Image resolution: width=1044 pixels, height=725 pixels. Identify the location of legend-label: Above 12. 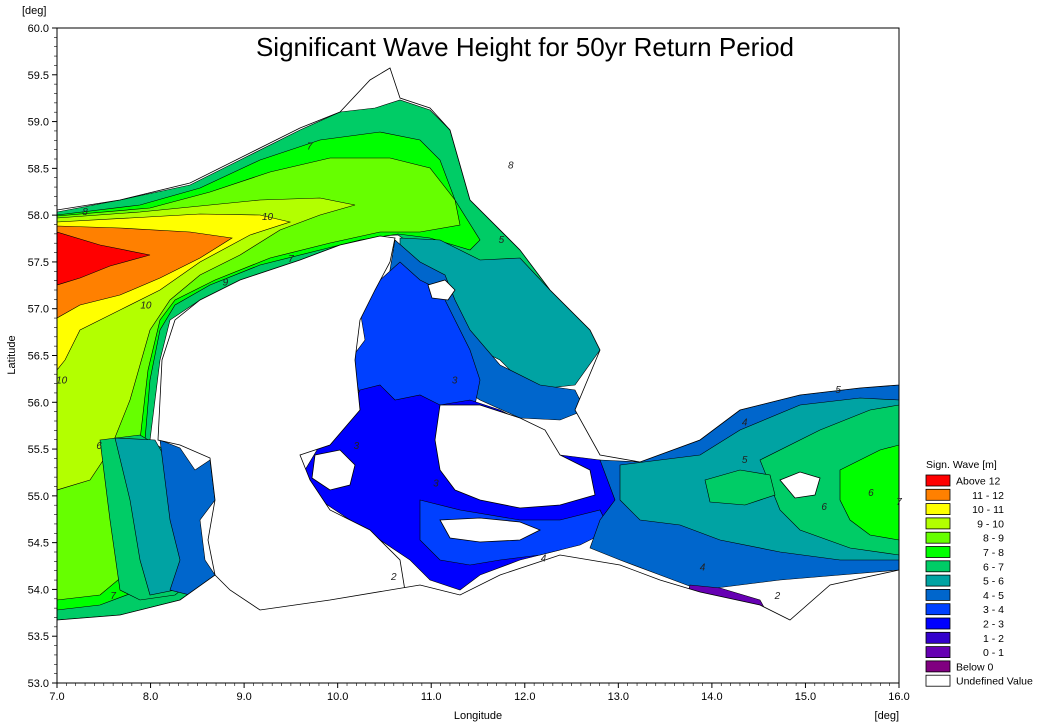
(978, 482).